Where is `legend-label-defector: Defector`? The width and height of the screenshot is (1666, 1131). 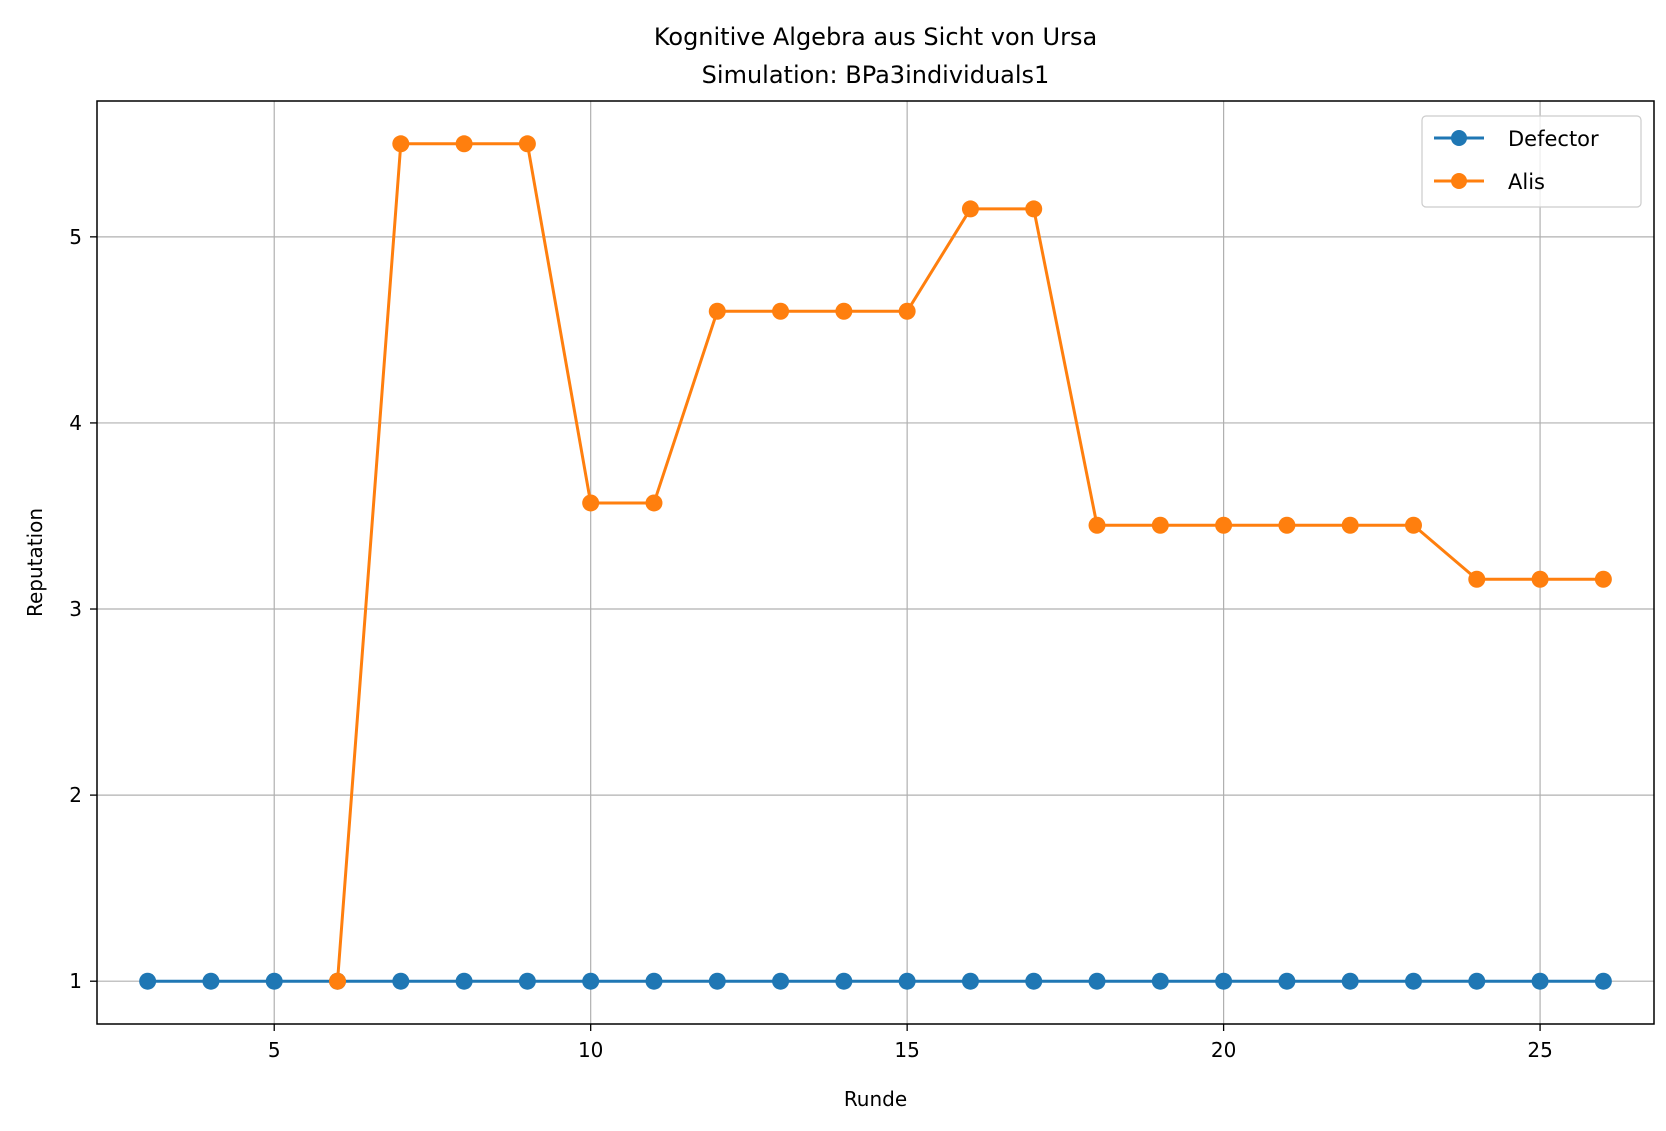 legend-label-defector: Defector is located at coordinates (1553, 139).